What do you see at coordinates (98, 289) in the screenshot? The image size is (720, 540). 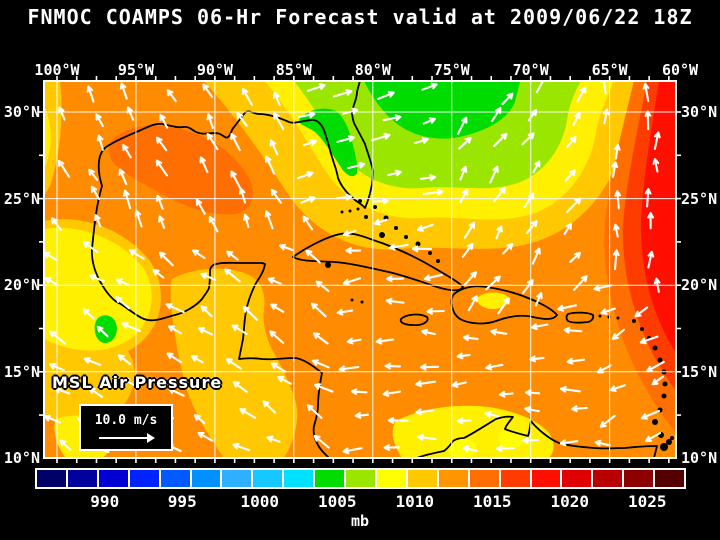 I see `pressure-region-mexico-yellow-mid` at bounding box center [98, 289].